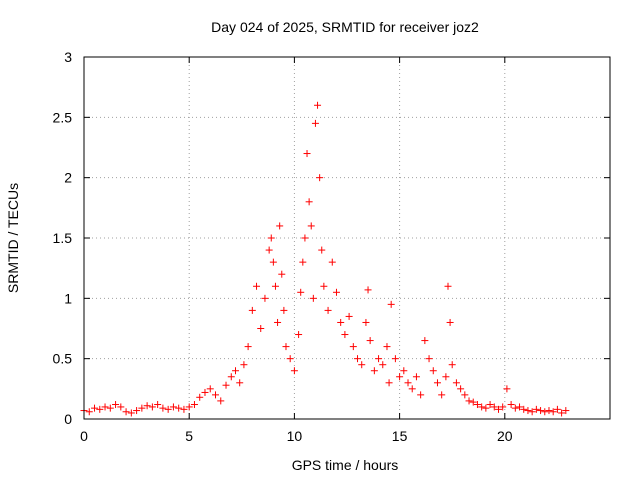  I want to click on y-axis-label: SRMTID / TECUs, so click(13, 238).